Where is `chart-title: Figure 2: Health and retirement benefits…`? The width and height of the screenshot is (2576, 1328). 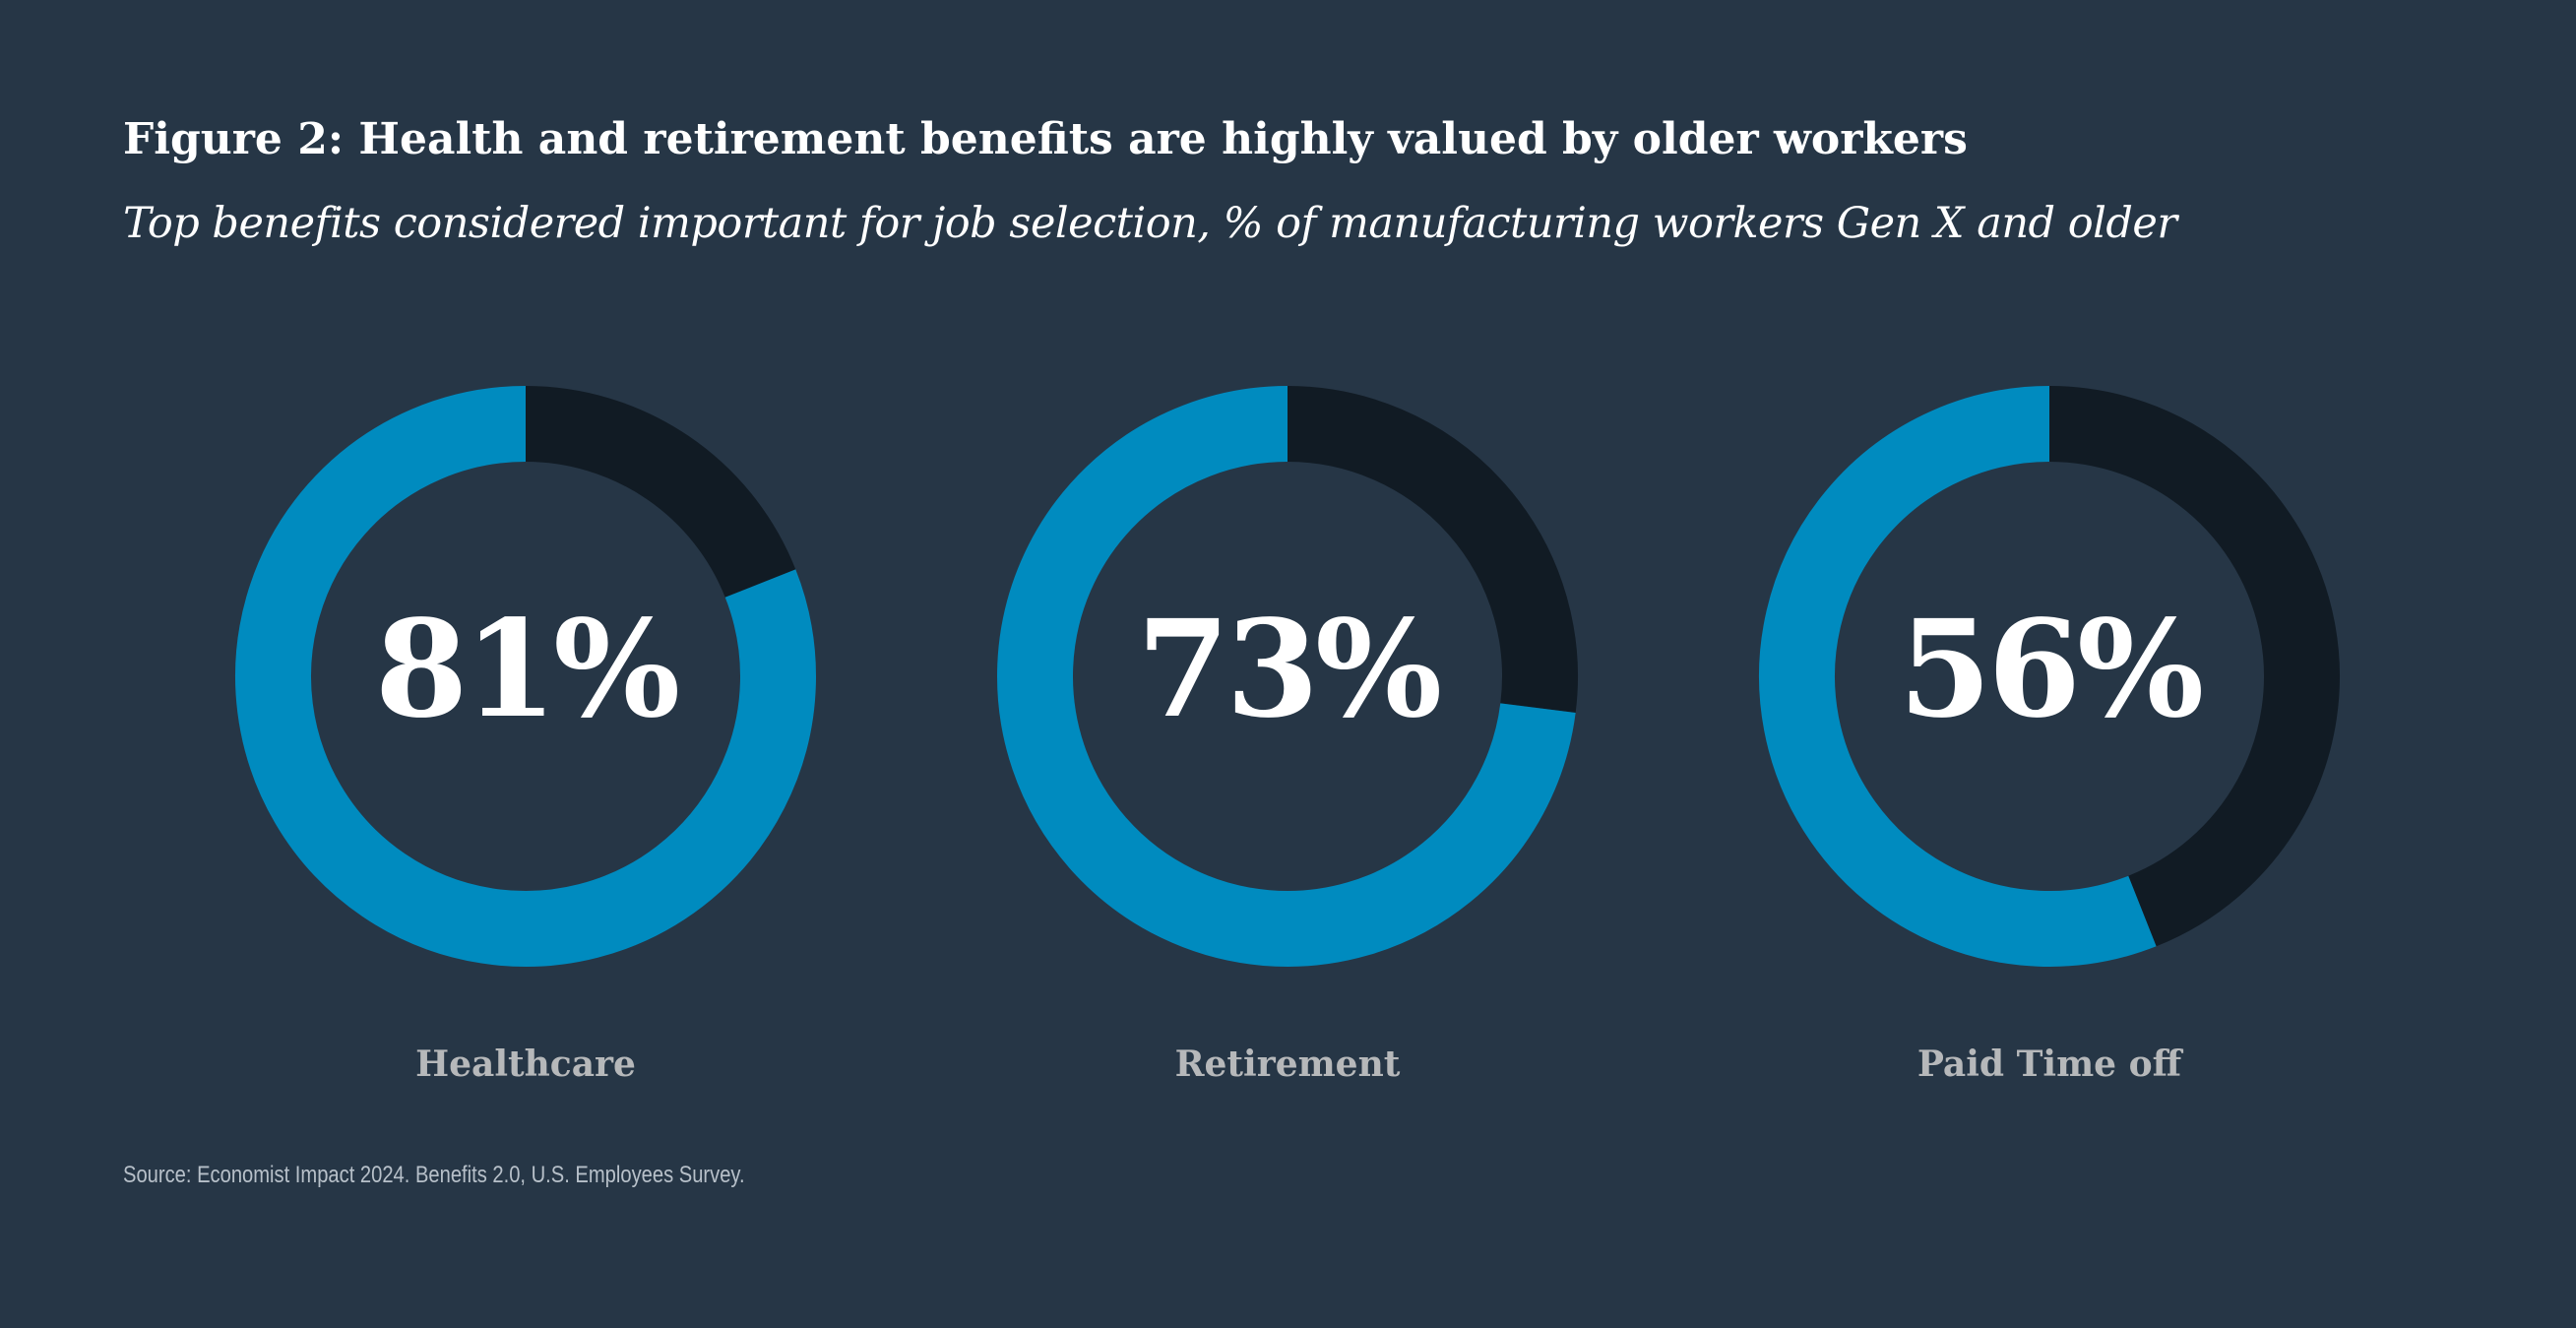 chart-title: Figure 2: Health and retirement benefits… is located at coordinates (1045, 139).